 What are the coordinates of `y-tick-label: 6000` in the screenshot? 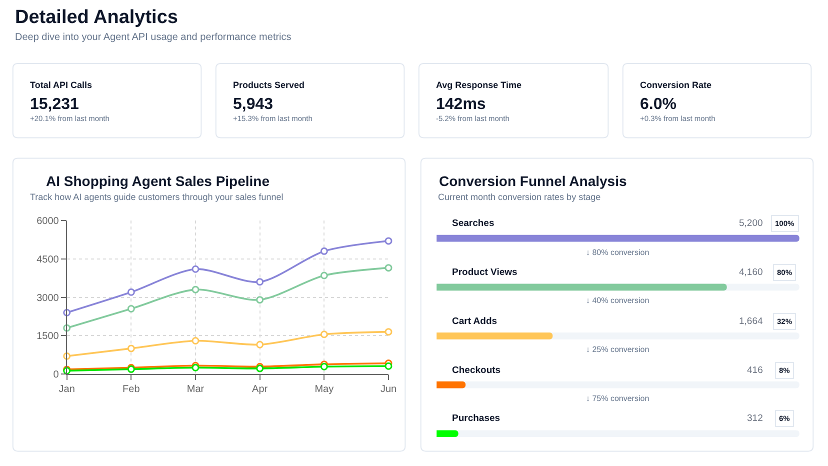 It's located at (48, 221).